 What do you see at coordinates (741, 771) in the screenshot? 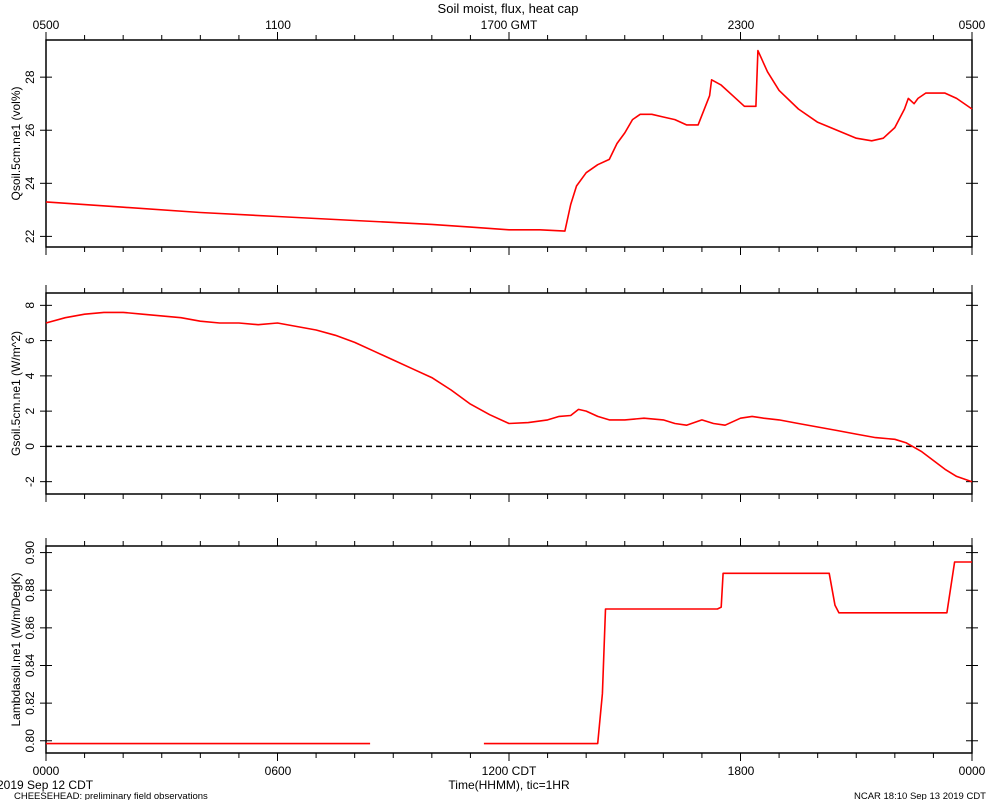
I see `bottom-axis-tick-label: 1800` at bounding box center [741, 771].